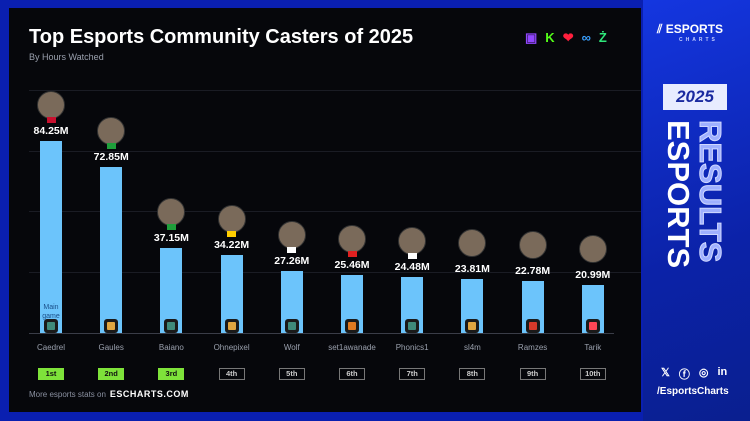 Image resolution: width=750 pixels, height=421 pixels. I want to click on rank-badge: 9th, so click(532, 374).